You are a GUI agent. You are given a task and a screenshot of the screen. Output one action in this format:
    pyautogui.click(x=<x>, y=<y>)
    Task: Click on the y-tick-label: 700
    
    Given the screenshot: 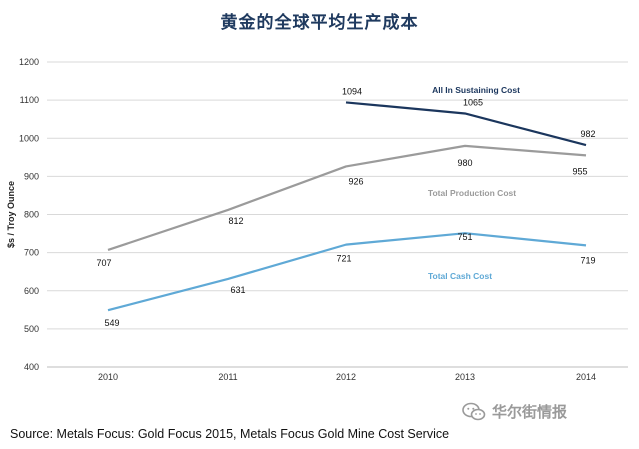 What is the action you would take?
    pyautogui.click(x=31, y=253)
    